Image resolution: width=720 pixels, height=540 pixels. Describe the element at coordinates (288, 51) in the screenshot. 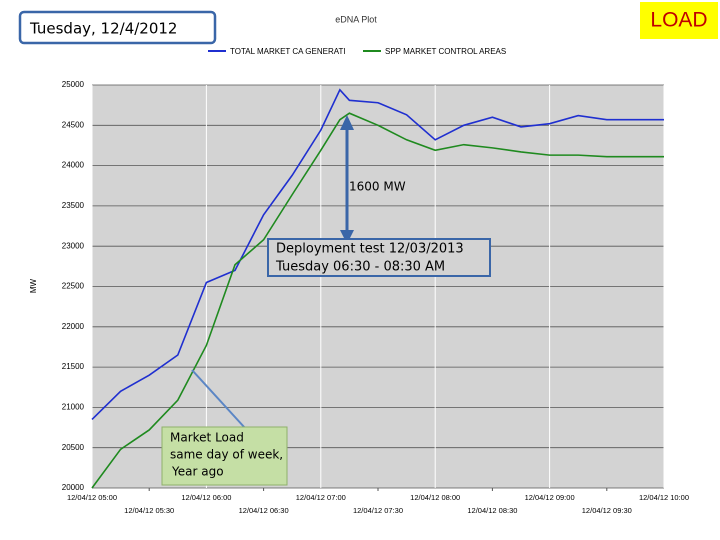

I see `legend-label: TOTAL MARKET CA GENERATI` at that location.